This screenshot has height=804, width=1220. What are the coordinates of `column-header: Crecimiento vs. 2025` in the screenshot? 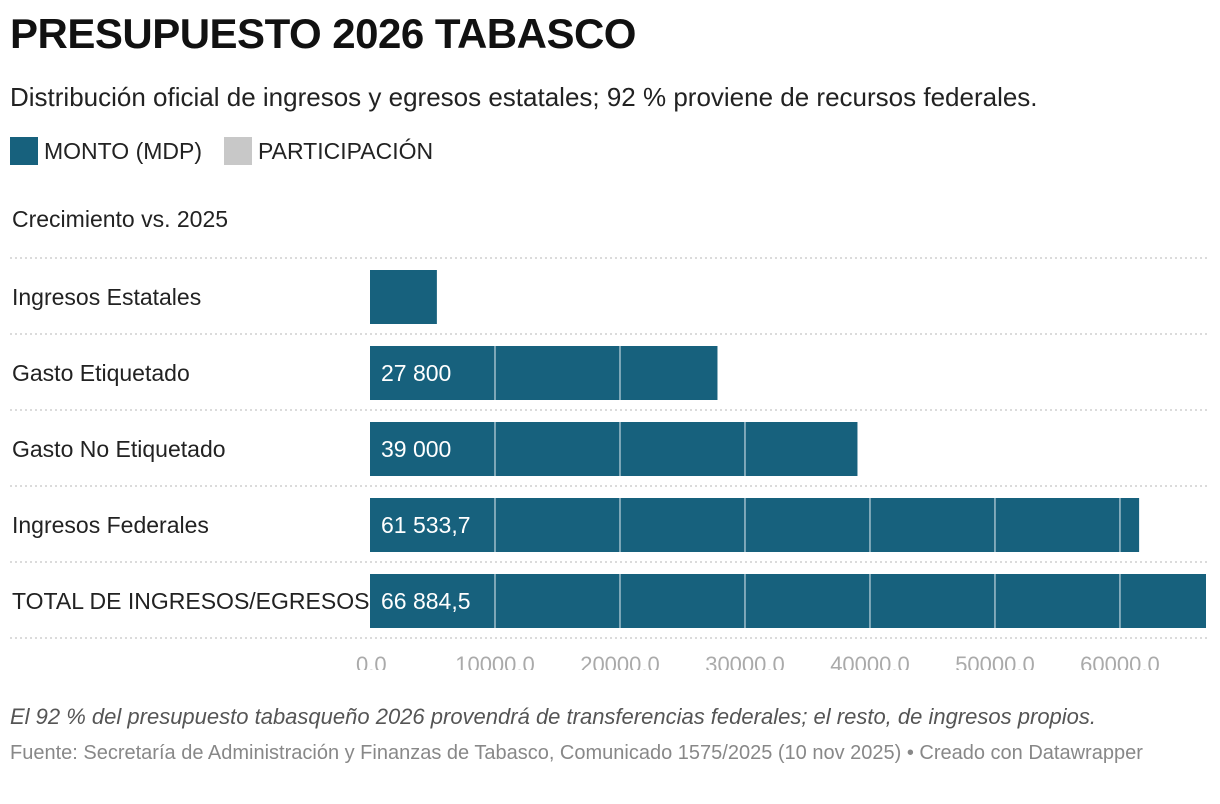 It's located at (120, 219).